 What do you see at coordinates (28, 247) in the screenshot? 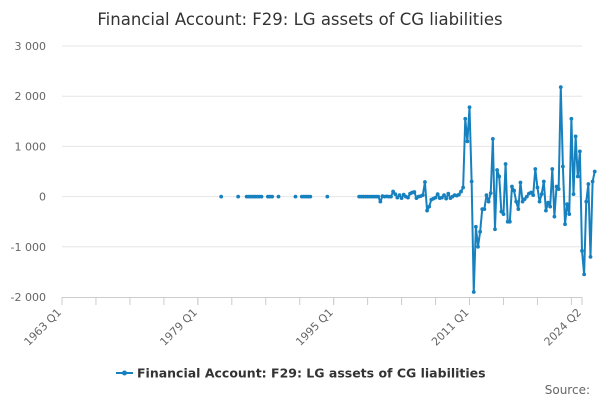
I see `y-tick-label: -1 000` at bounding box center [28, 247].